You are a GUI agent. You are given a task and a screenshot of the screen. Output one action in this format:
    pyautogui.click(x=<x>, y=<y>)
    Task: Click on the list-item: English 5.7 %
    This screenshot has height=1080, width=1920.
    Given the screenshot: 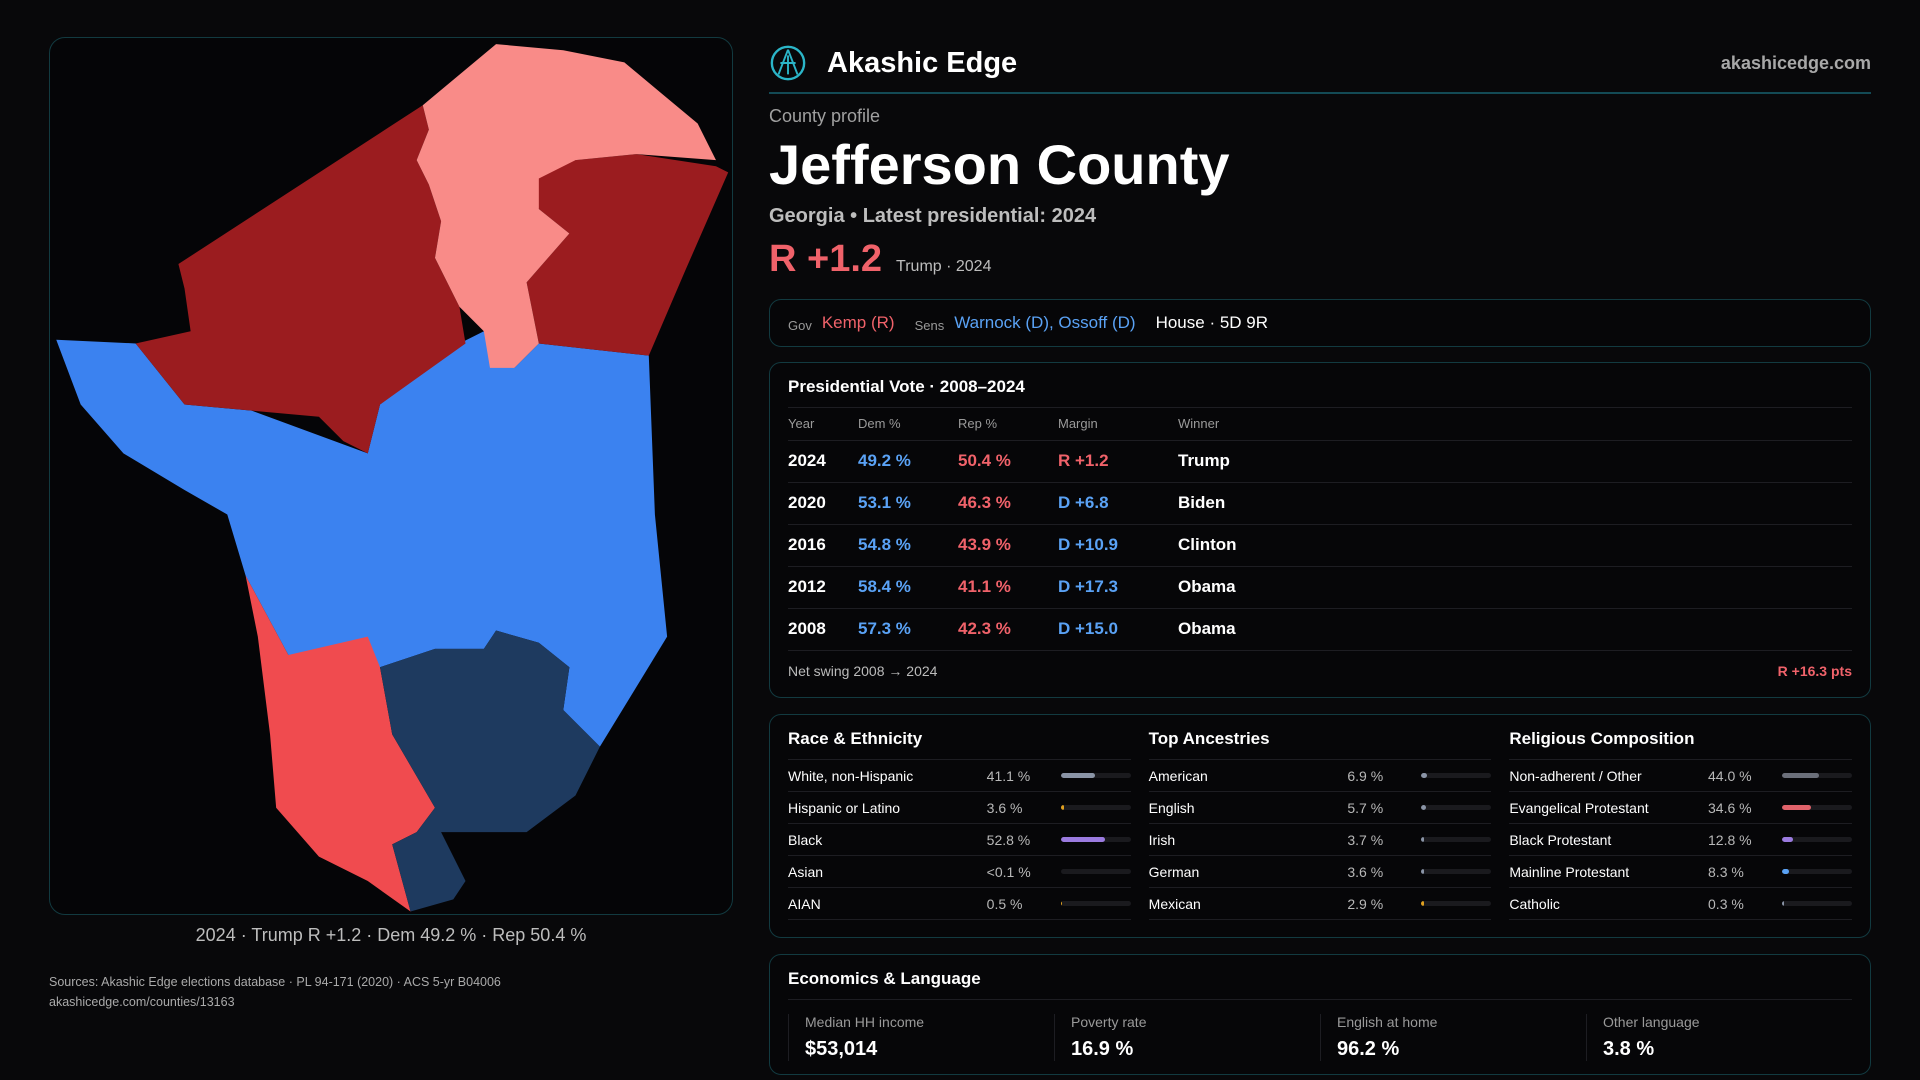 What is the action you would take?
    pyautogui.click(x=1320, y=808)
    